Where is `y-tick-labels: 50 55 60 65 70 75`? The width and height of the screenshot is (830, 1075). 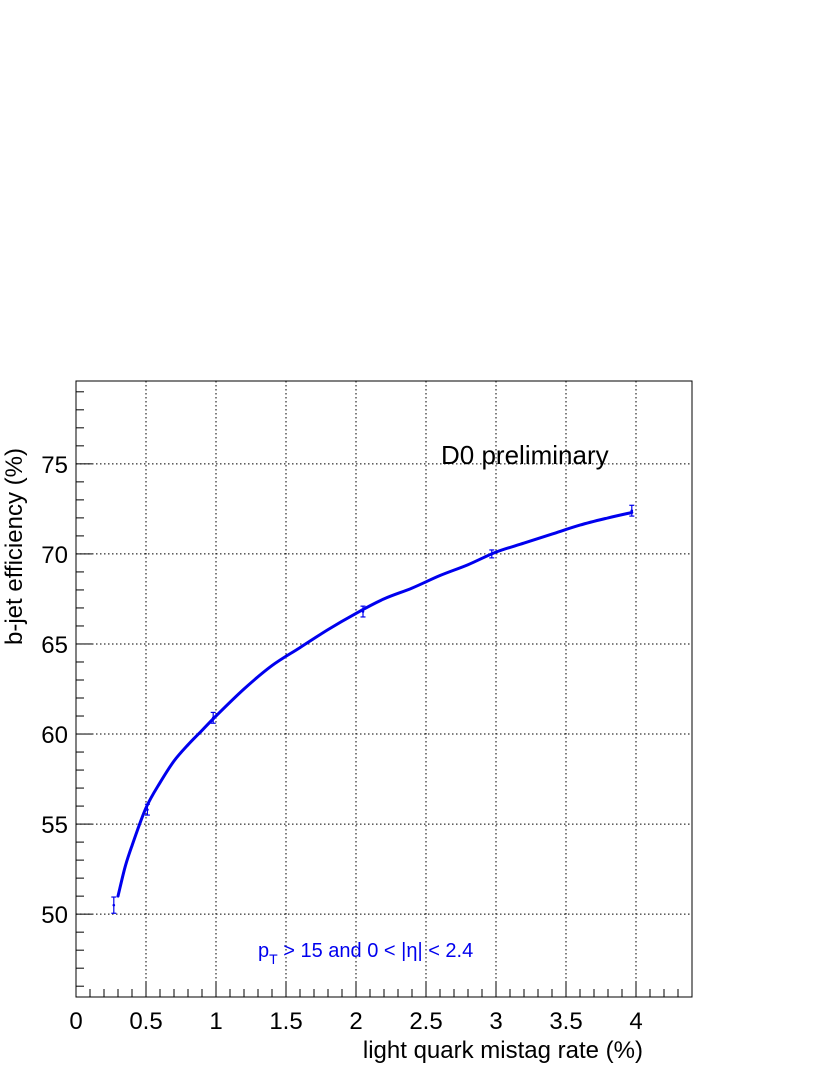
y-tick-labels: 50 55 60 65 70 75 is located at coordinates (54, 690).